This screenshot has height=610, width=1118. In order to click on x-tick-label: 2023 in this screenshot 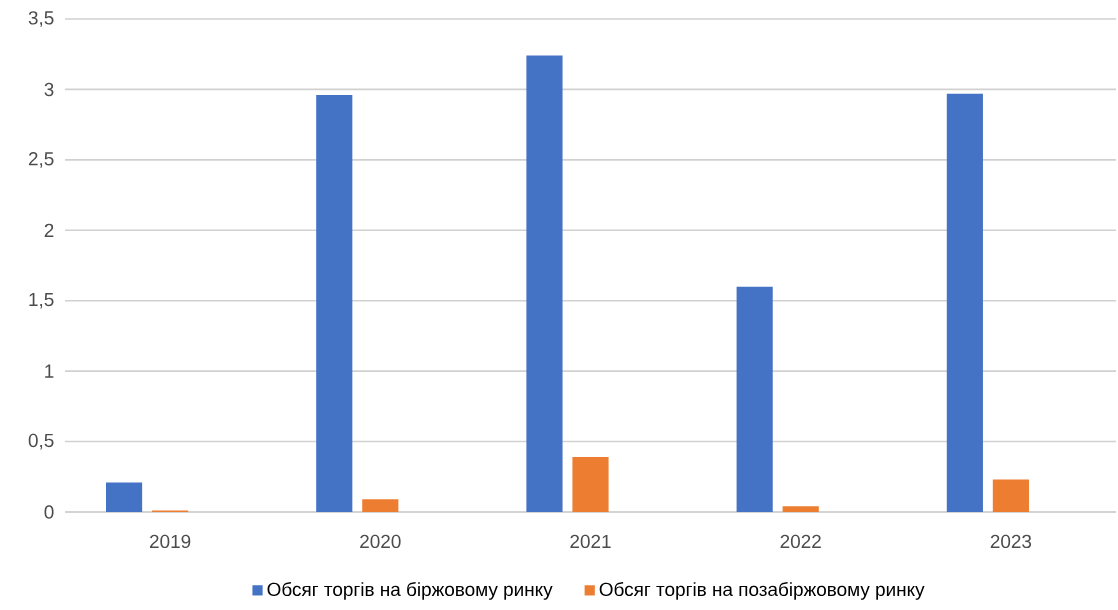, I will do `click(1011, 541)`.